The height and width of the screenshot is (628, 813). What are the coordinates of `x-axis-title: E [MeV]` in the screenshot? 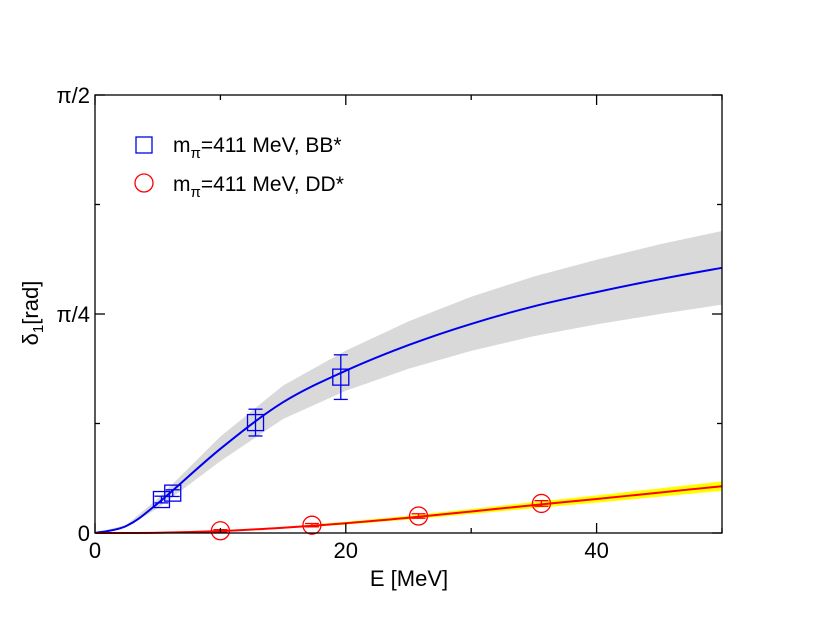 It's located at (409, 578).